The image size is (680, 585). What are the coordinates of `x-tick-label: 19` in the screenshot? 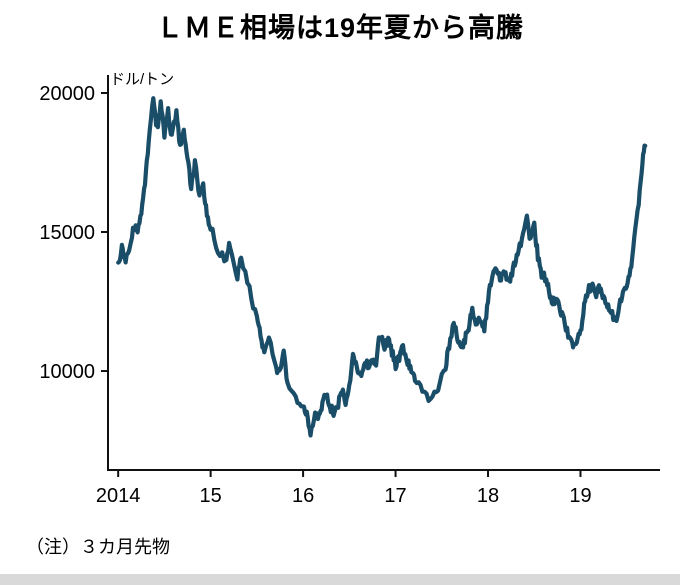 It's located at (580, 496).